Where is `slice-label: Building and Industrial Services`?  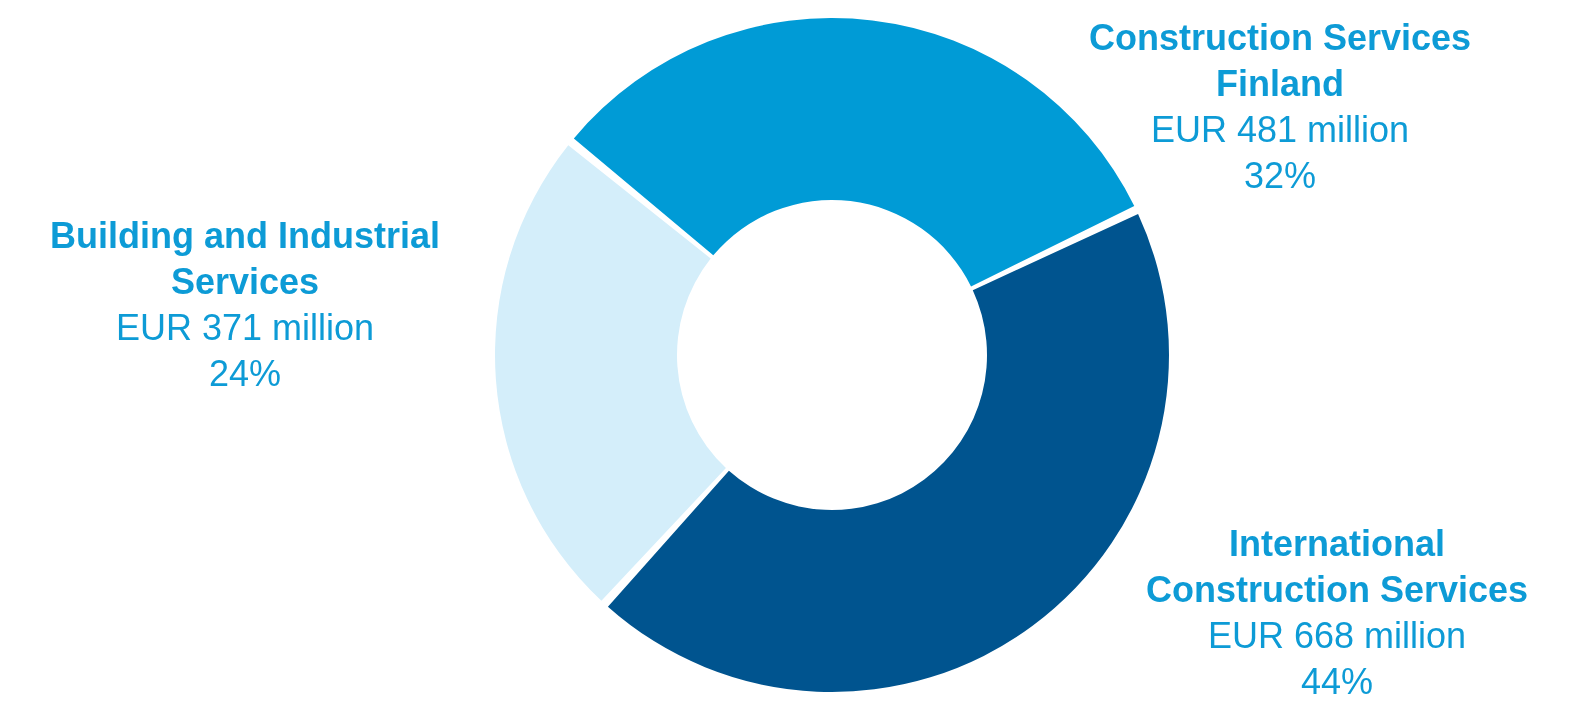
slice-label: Building and Industrial Services is located at coordinates (245, 258).